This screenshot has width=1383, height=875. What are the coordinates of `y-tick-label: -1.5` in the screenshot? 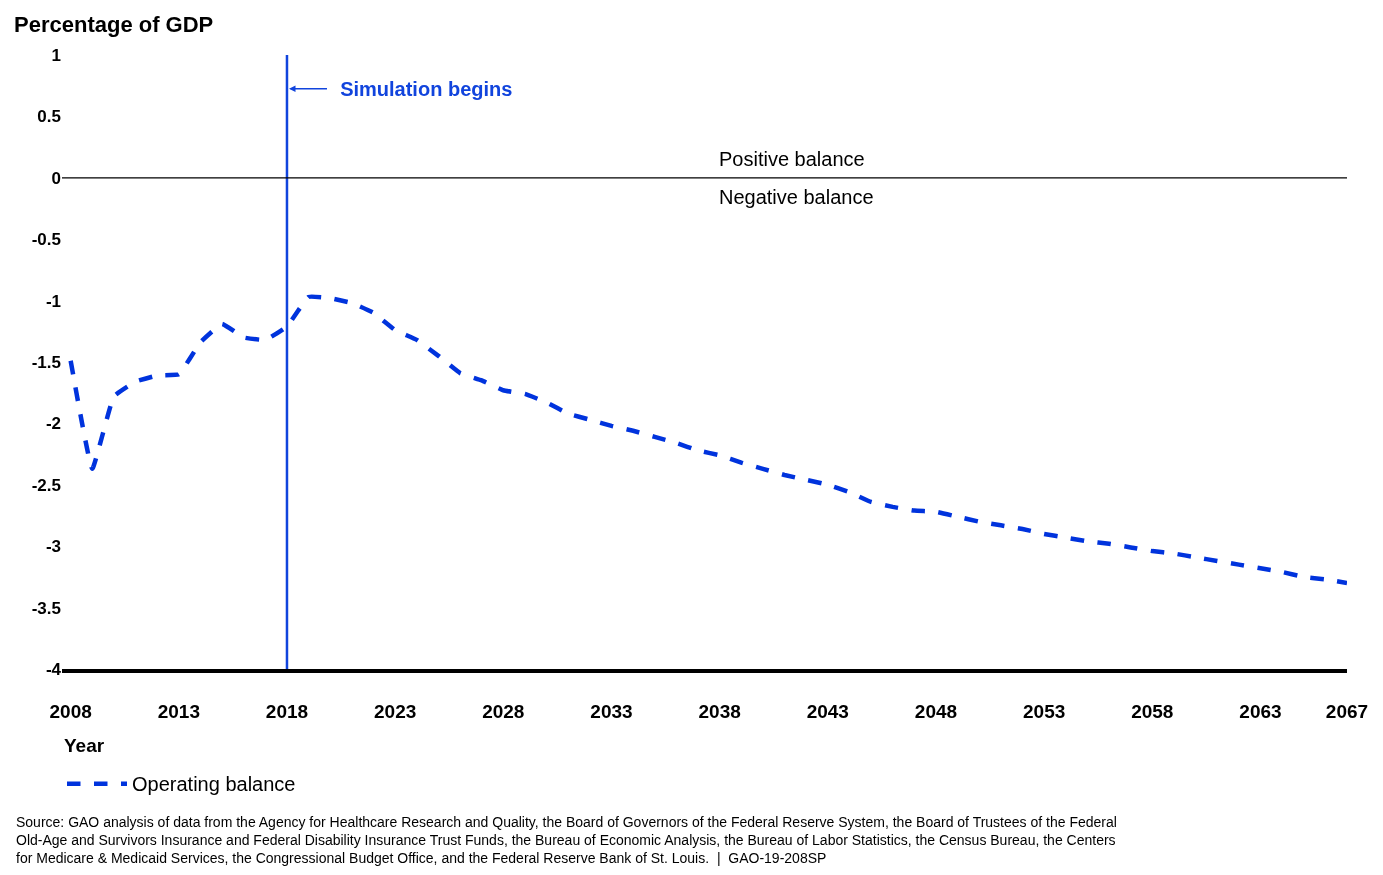 It's located at (46, 362).